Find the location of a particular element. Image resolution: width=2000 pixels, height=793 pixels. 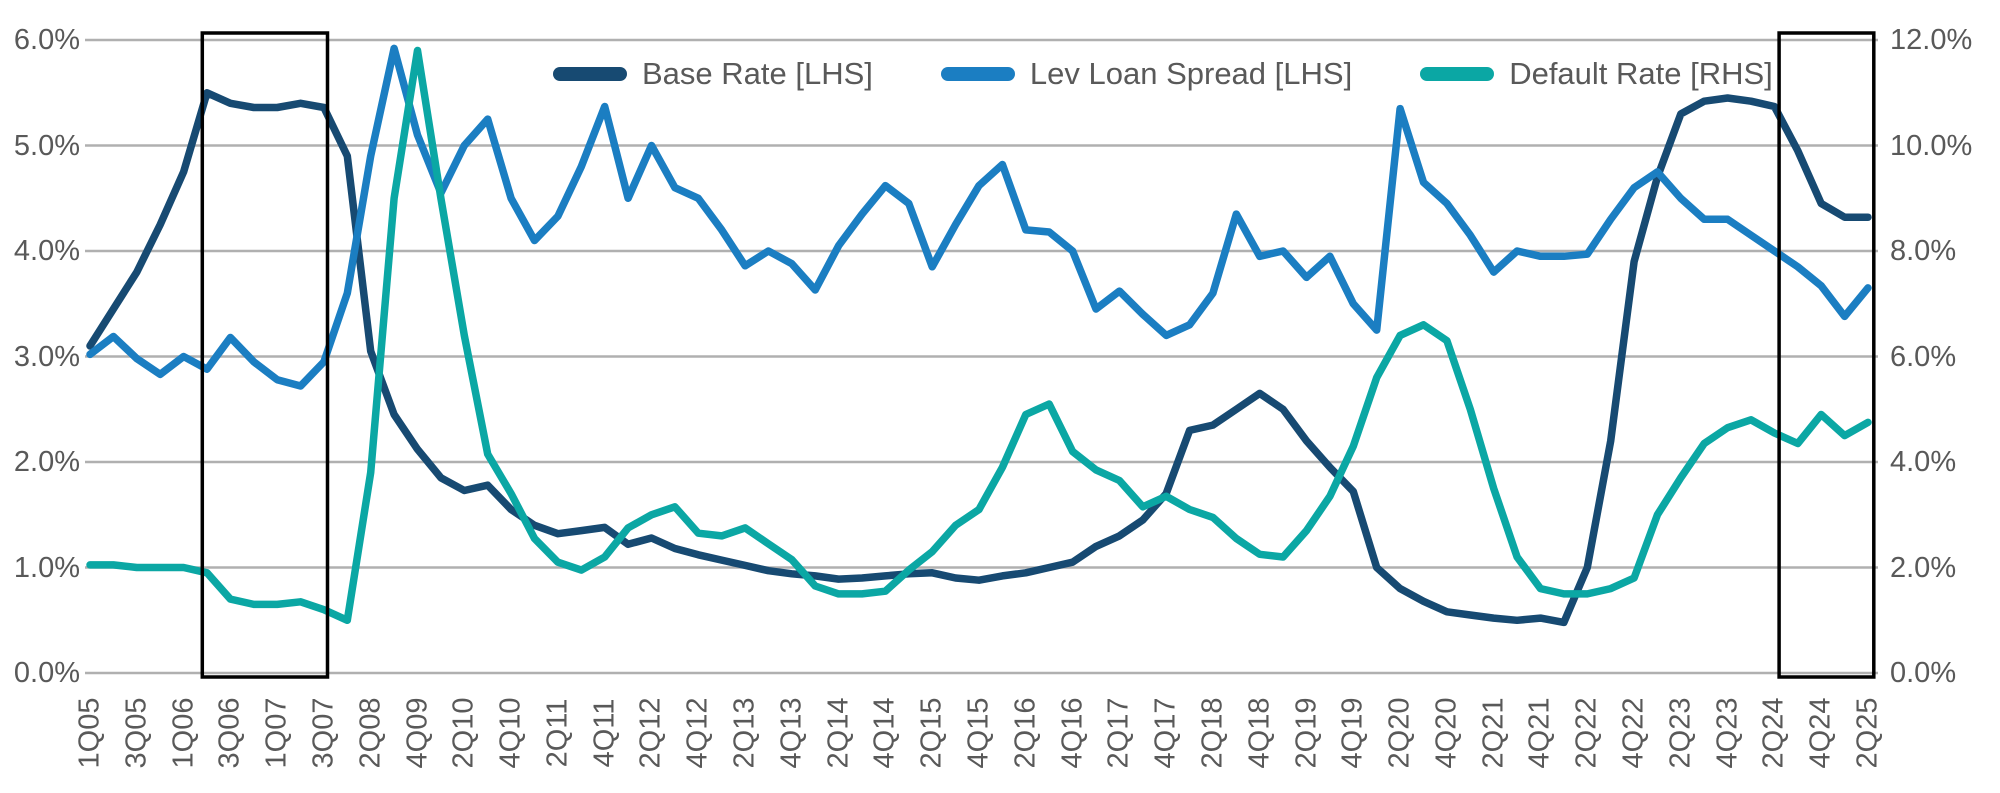

left-axis-tick: 2.0% is located at coordinates (46, 462).